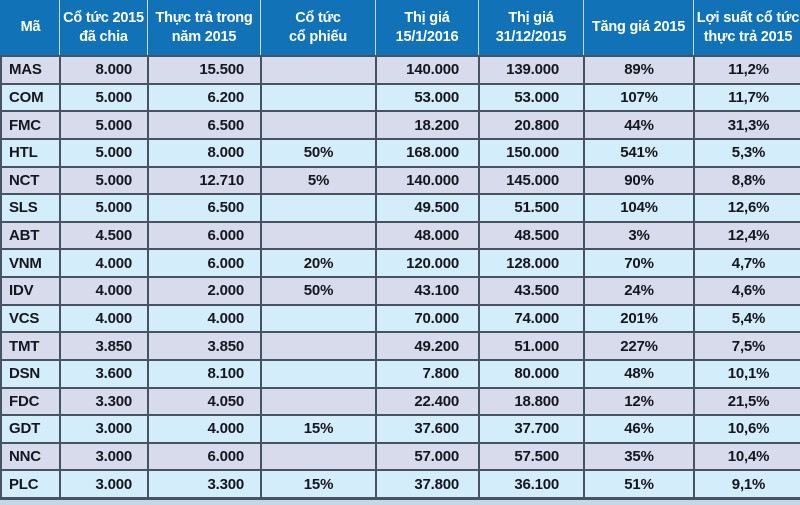 This screenshot has height=505, width=800. Describe the element at coordinates (638, 235) in the screenshot. I see `cell-tang_gia_2015: 3%` at that location.